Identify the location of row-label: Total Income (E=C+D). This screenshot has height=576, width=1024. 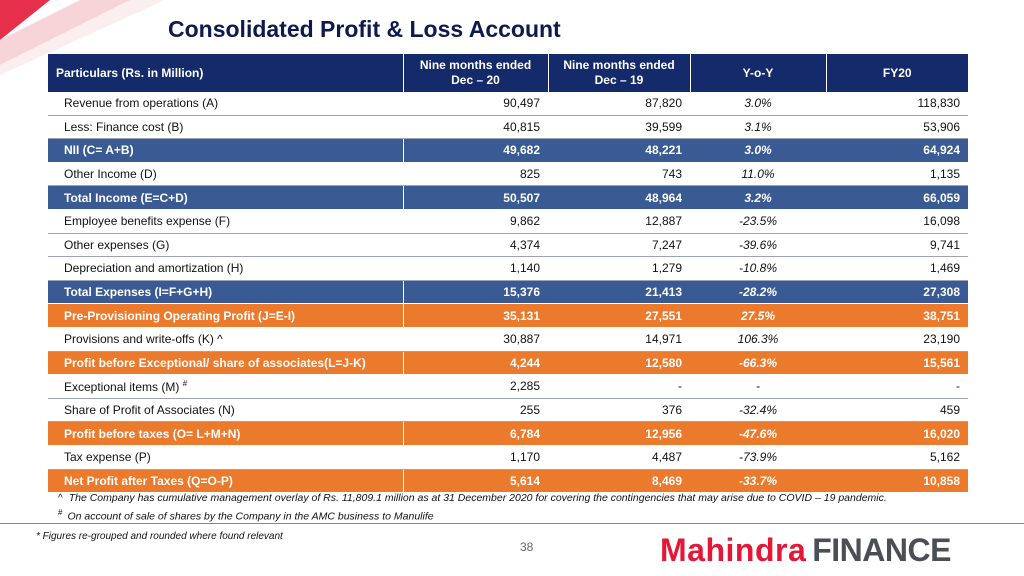
(226, 197).